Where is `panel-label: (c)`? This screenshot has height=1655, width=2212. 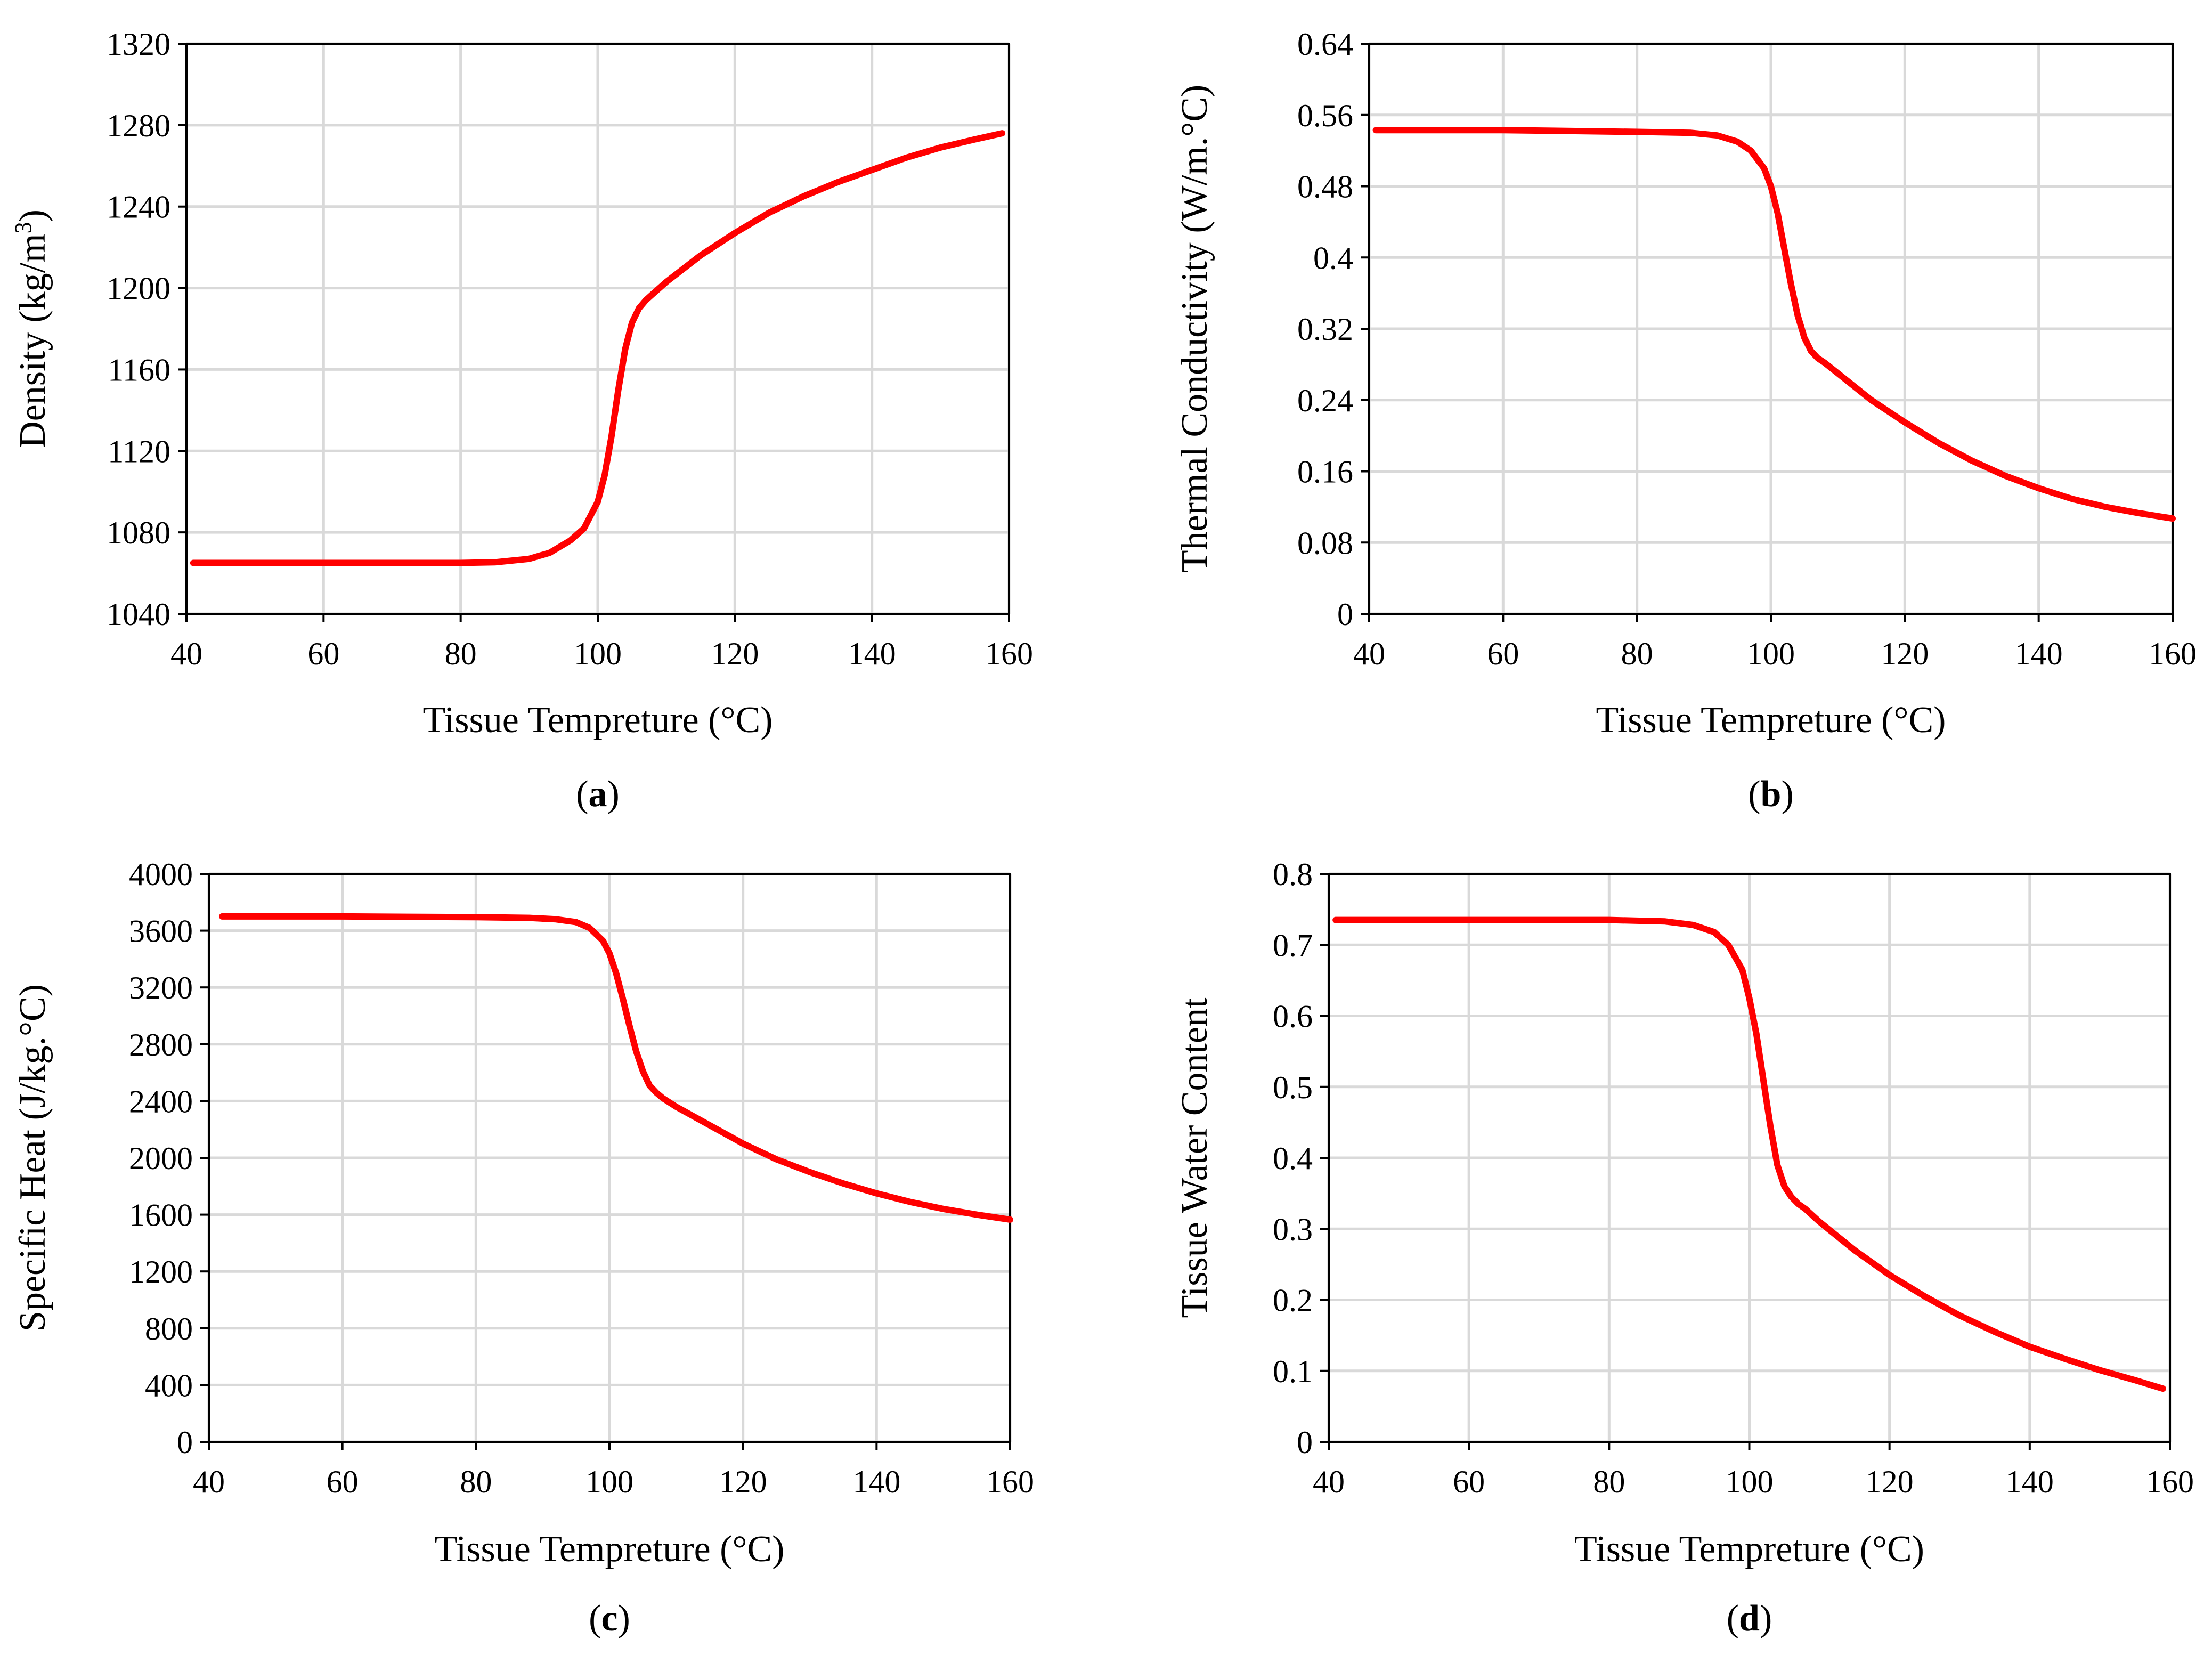
panel-label: (c) is located at coordinates (609, 1618).